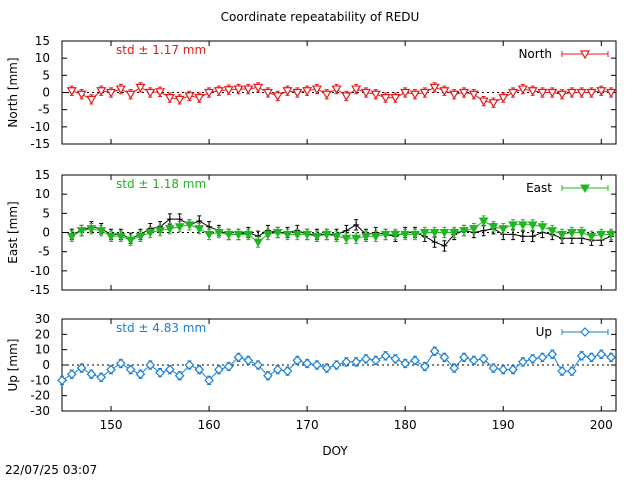 The image size is (640, 480). I want to click on y-axis-label: North [mm], so click(13, 92).